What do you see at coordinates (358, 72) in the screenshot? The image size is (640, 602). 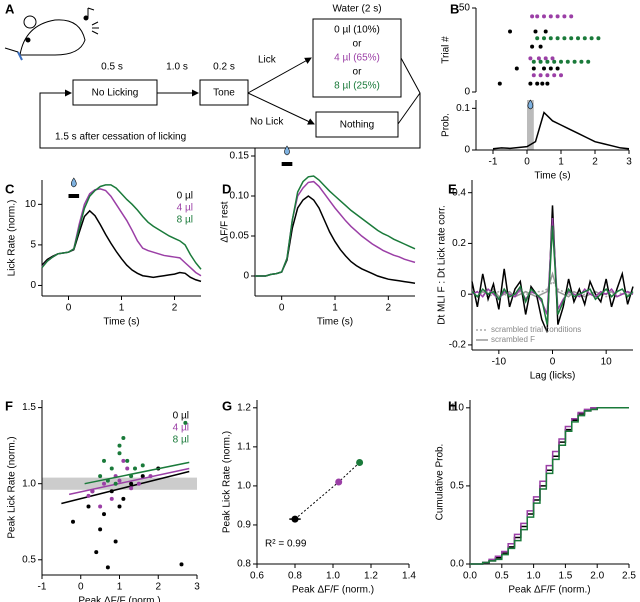 I see `node-label: or` at bounding box center [358, 72].